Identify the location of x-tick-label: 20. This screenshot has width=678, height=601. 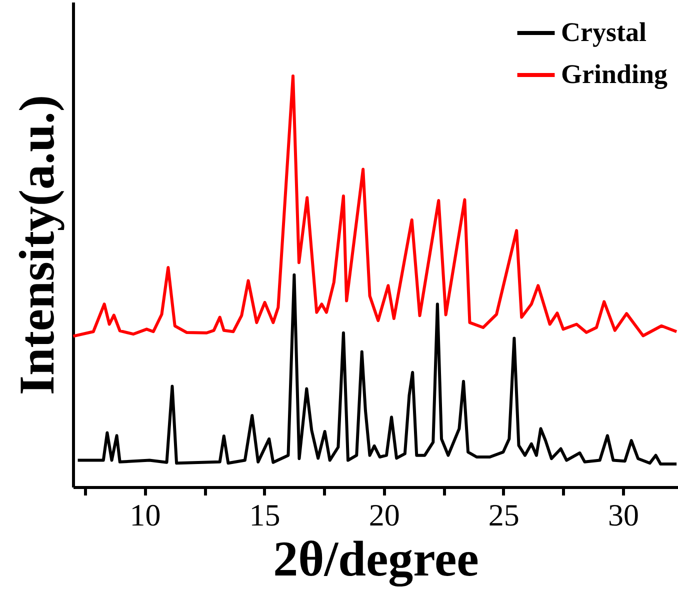
(384, 515).